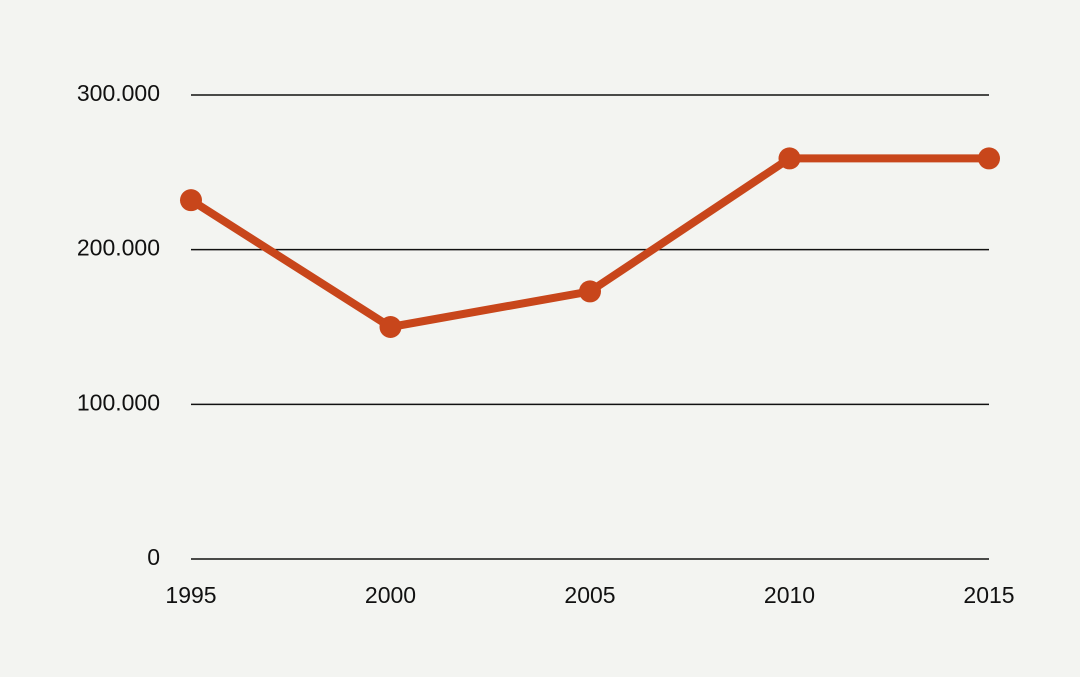 The height and width of the screenshot is (677, 1080). Describe the element at coordinates (118, 402) in the screenshot. I see `y-tick-label: 100.000` at that location.